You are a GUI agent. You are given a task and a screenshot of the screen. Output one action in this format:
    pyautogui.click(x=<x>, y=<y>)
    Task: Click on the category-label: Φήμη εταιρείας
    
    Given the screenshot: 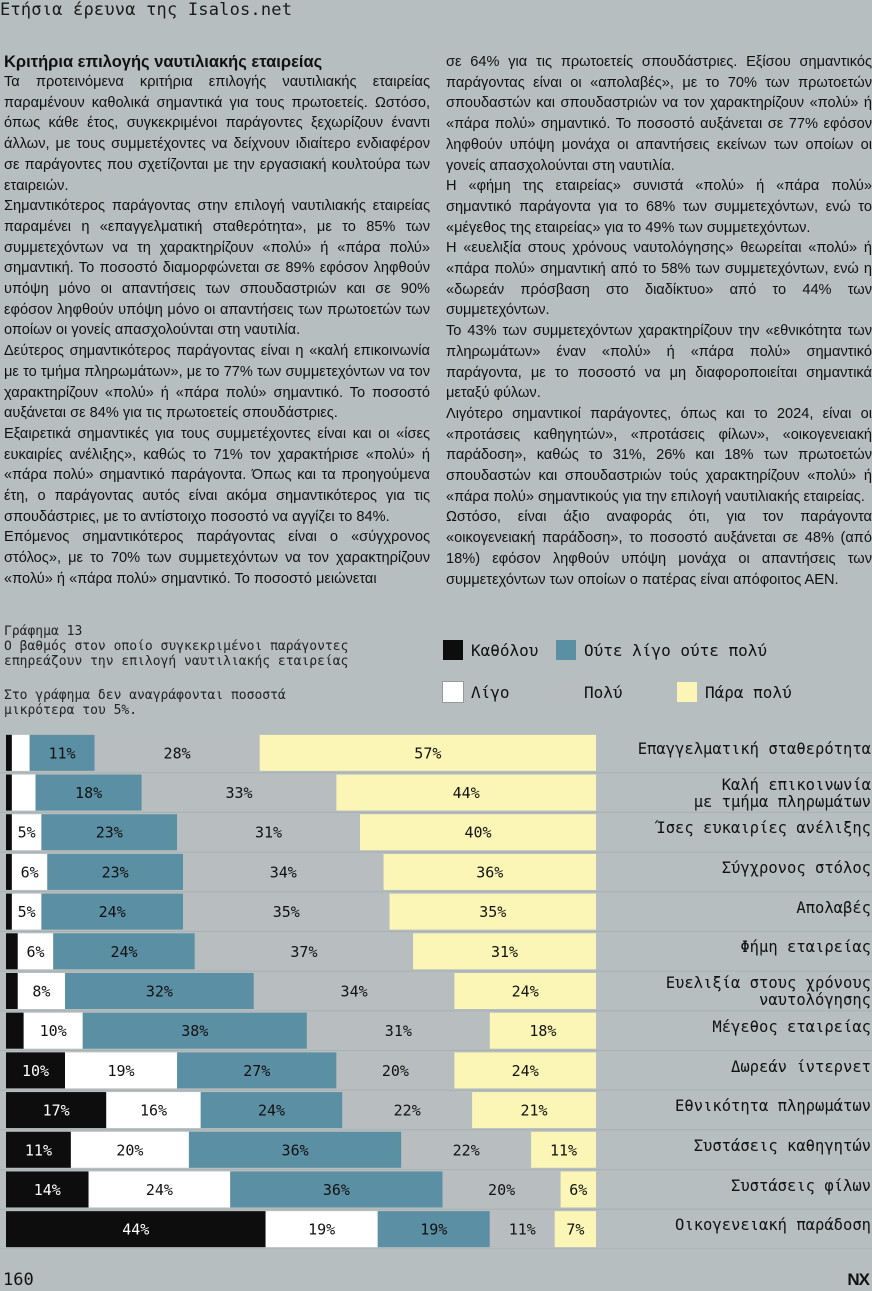 What is the action you would take?
    pyautogui.click(x=805, y=947)
    